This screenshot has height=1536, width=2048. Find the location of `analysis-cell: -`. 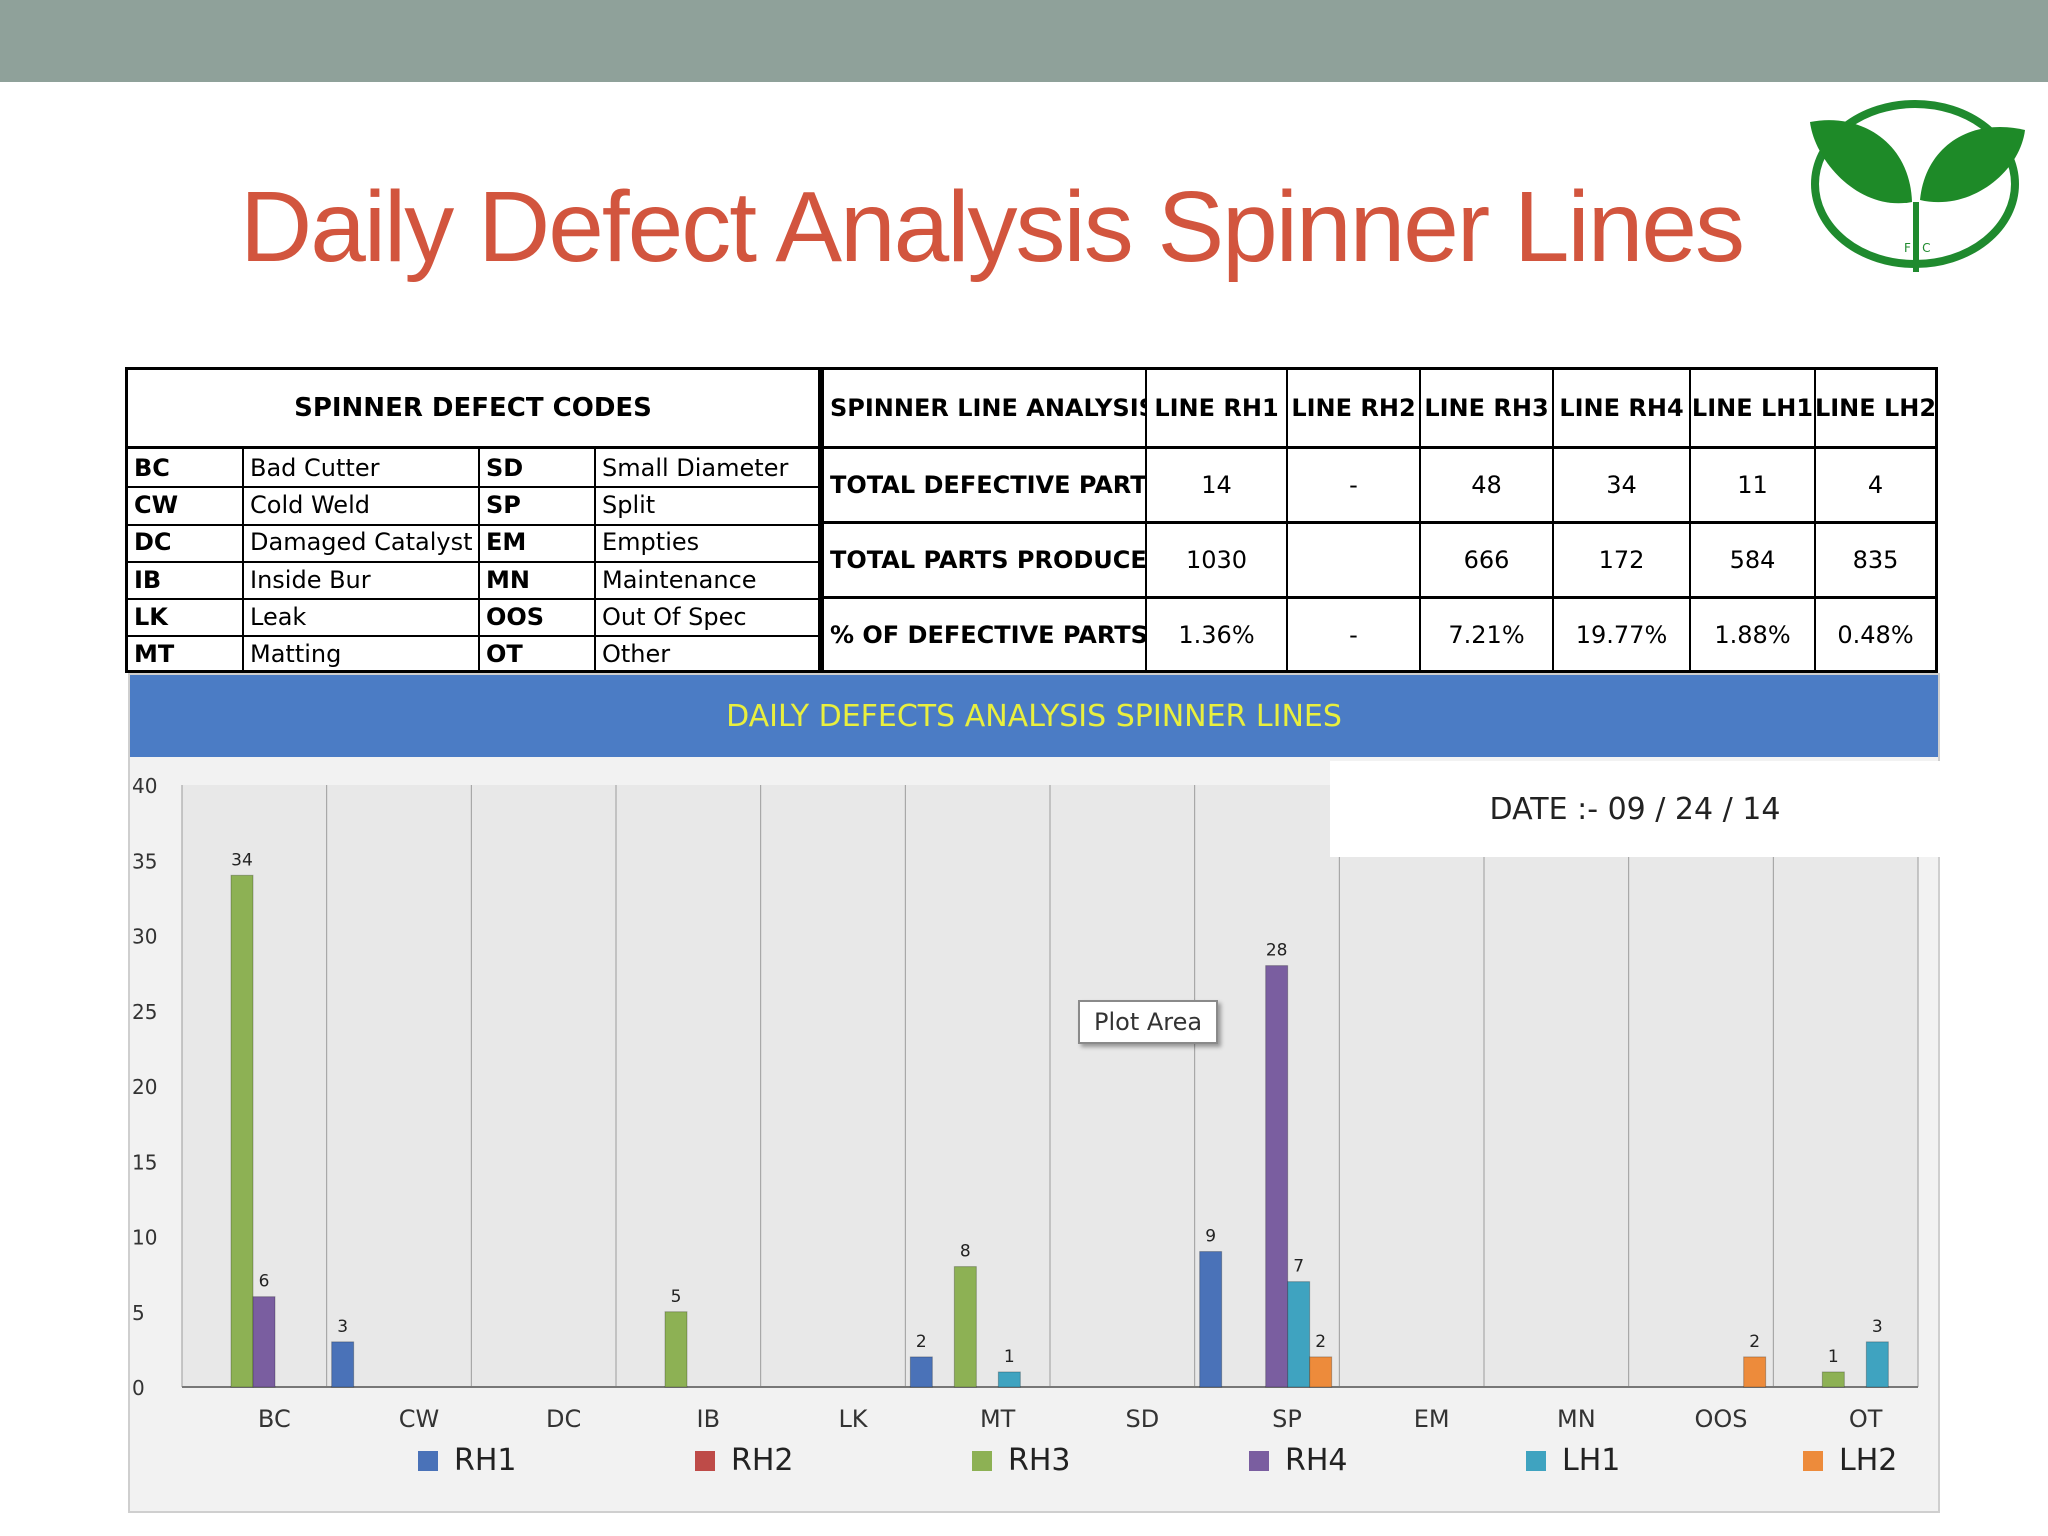

analysis-cell: - is located at coordinates (1352, 485).